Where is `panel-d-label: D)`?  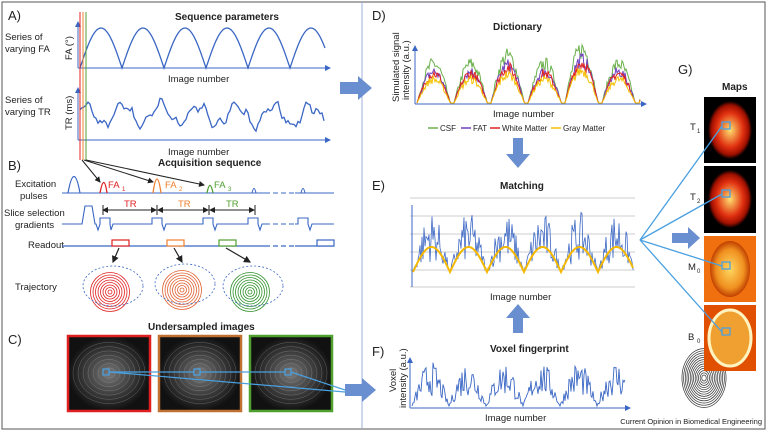 panel-d-label: D) is located at coordinates (379, 15).